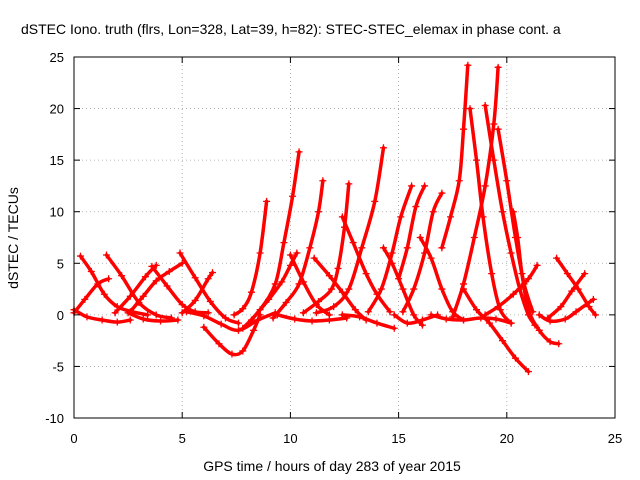  What do you see at coordinates (57, 109) in the screenshot?
I see `y-tick-label: 20` at bounding box center [57, 109].